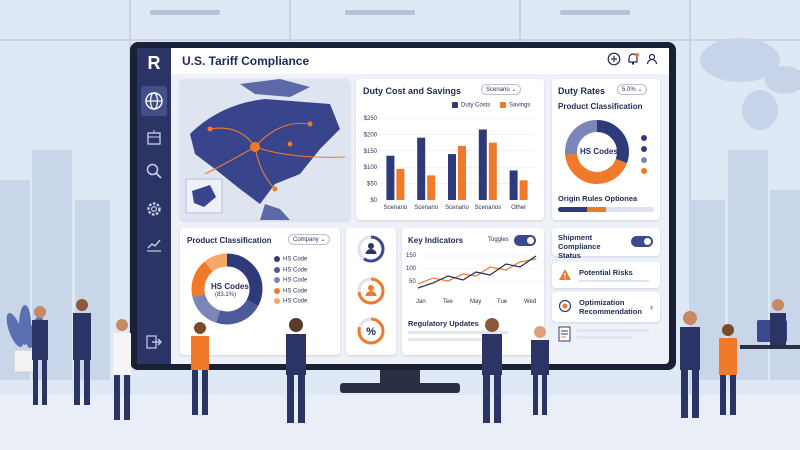 The height and width of the screenshot is (450, 800). I want to click on key-indicators-line-chart, so click(479, 272).